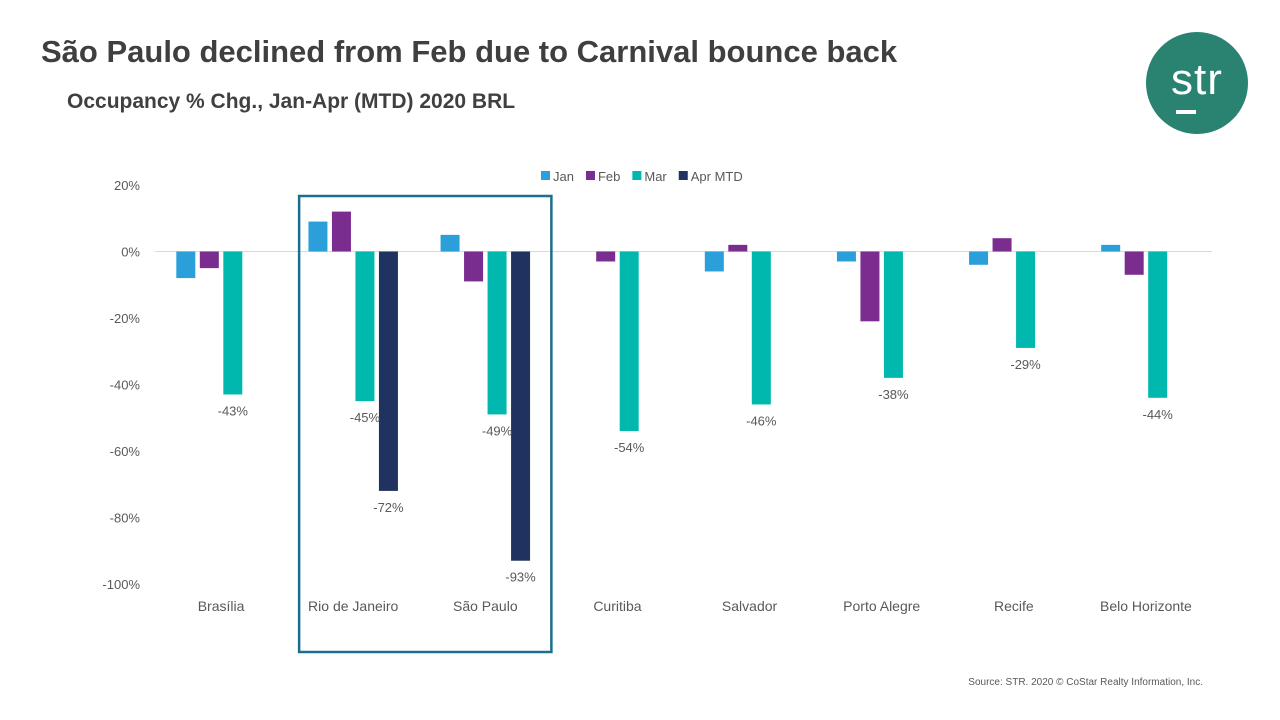  Describe the element at coordinates (125, 318) in the screenshot. I see `y-tick-label: -20%` at that location.